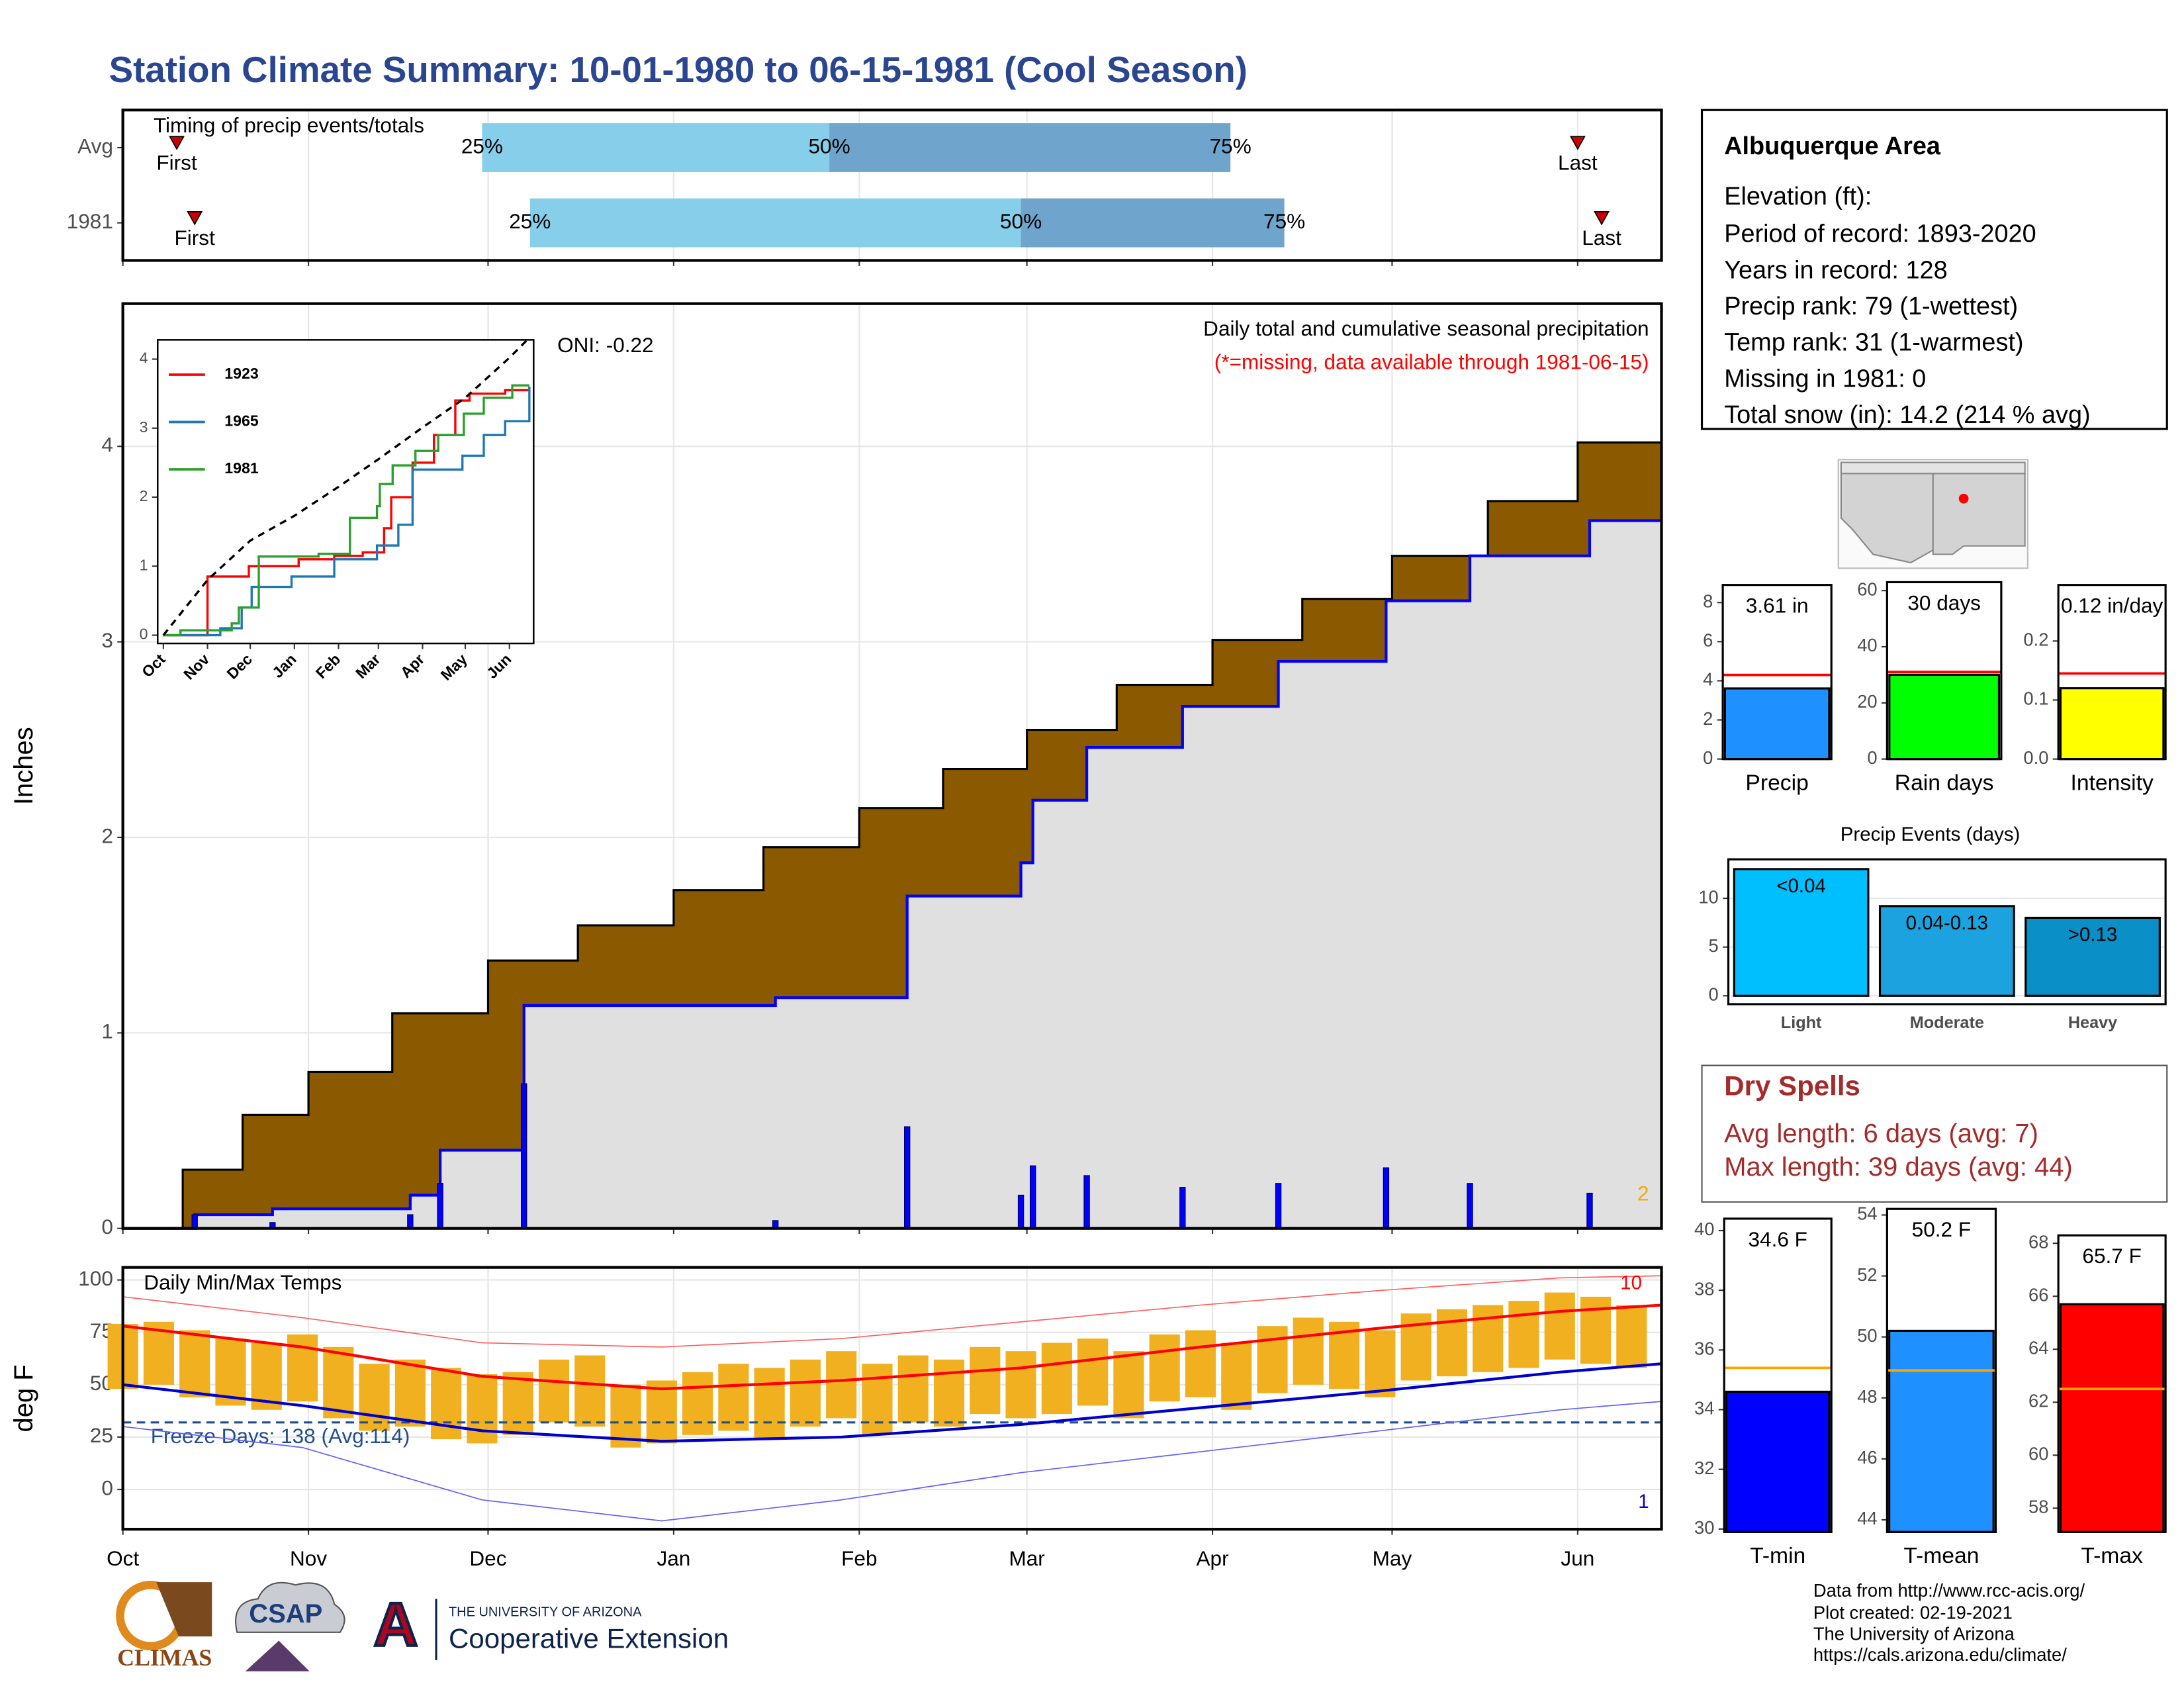 This screenshot has height=1688, width=2184. What do you see at coordinates (1941, 1556) in the screenshot?
I see `x-tick-label: T-mean` at bounding box center [1941, 1556].